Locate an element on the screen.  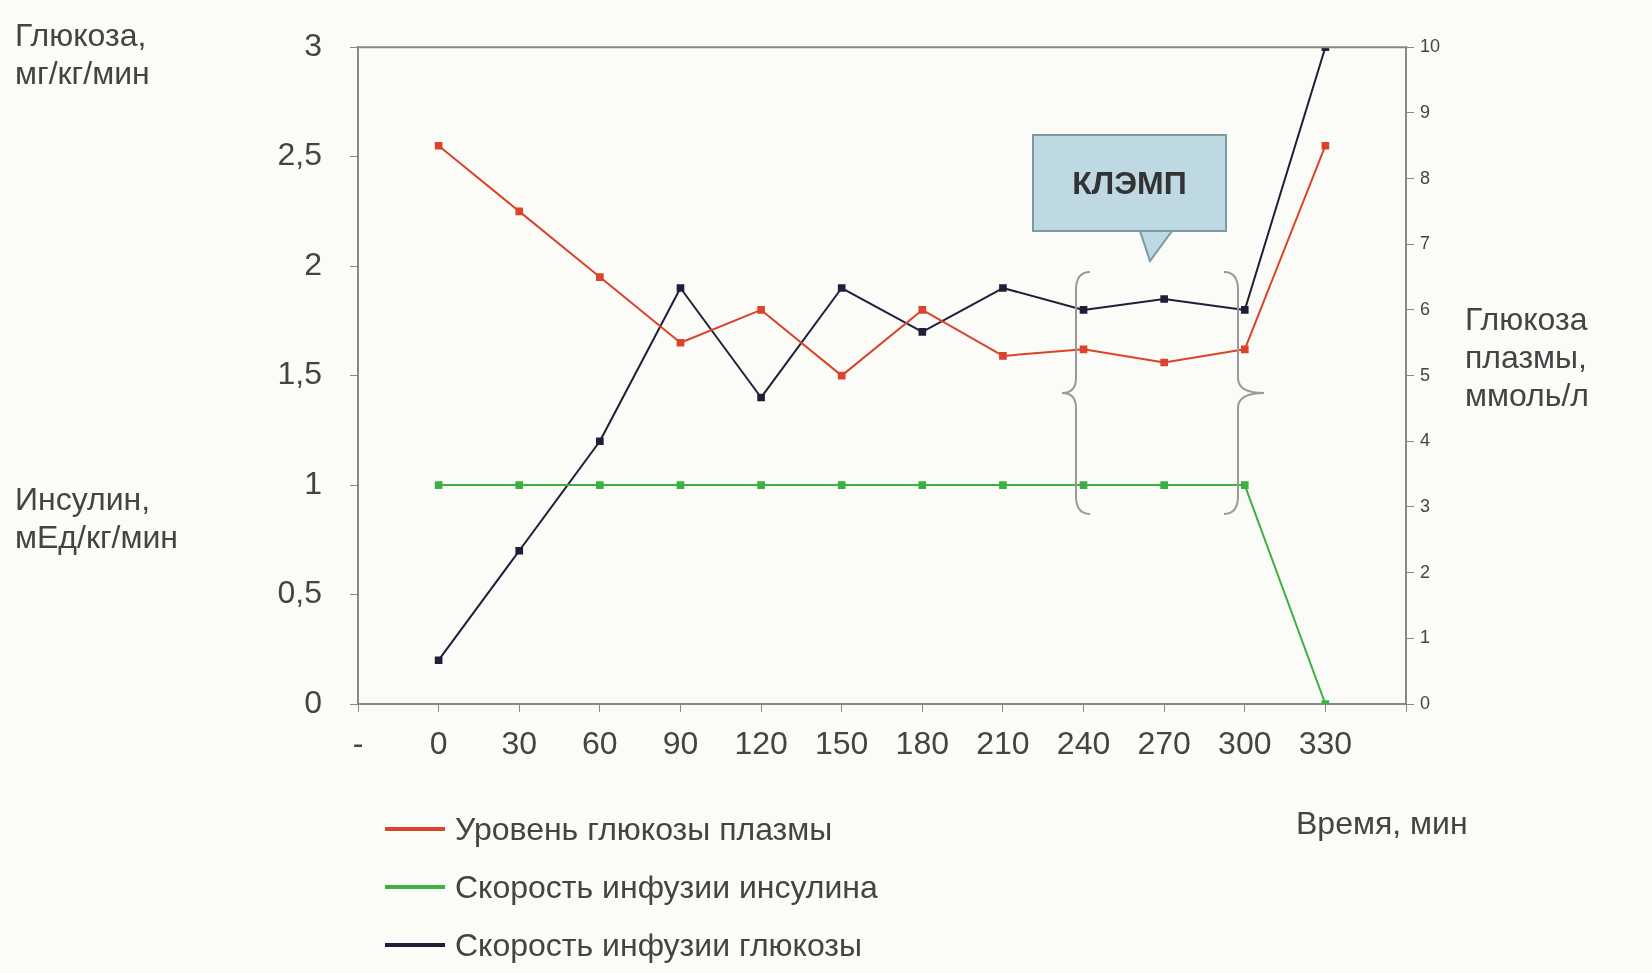
x-tick-label: 90 is located at coordinates (680, 743).